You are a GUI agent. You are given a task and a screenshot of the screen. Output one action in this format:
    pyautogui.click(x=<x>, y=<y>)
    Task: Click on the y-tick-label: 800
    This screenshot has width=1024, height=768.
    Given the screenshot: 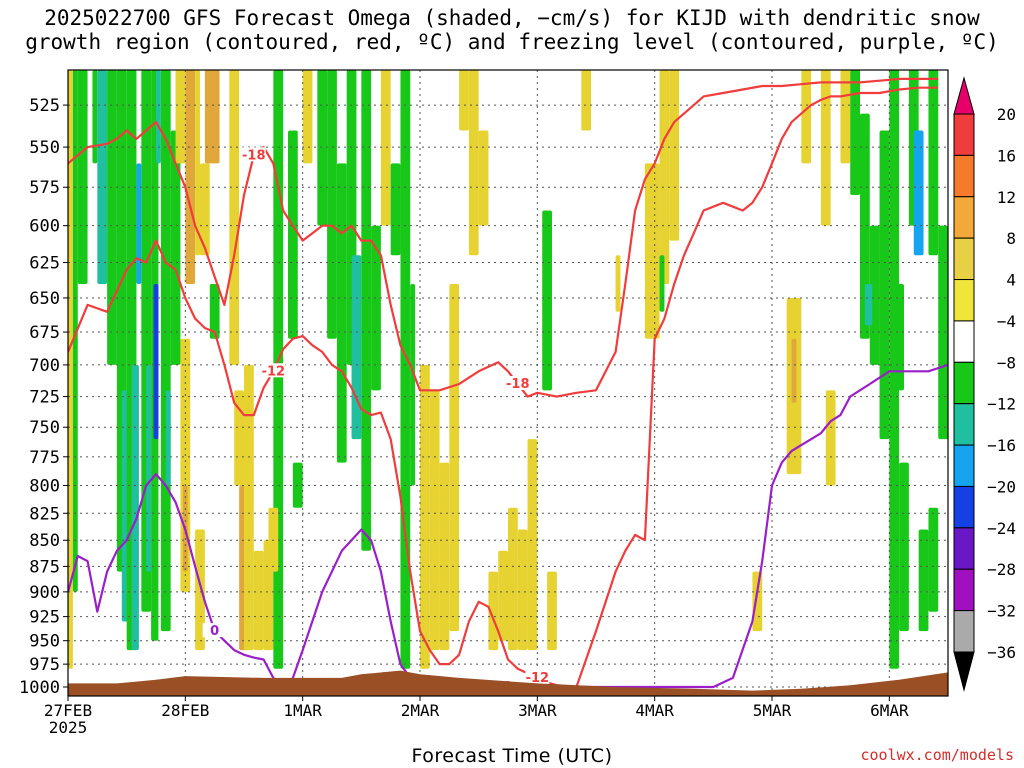 What is the action you would take?
    pyautogui.click(x=44, y=486)
    